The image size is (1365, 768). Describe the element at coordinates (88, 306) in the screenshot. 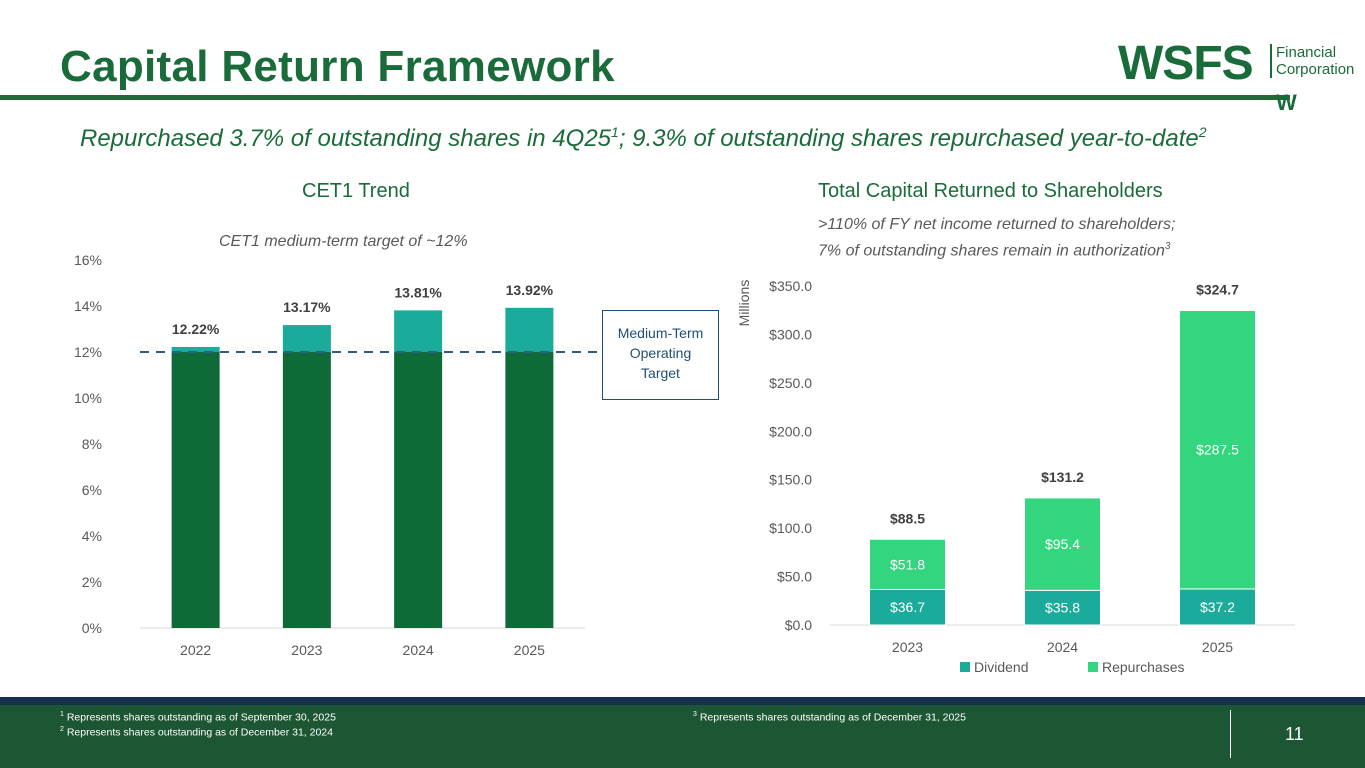

I see `cet1-y-tick-label: 14%` at that location.